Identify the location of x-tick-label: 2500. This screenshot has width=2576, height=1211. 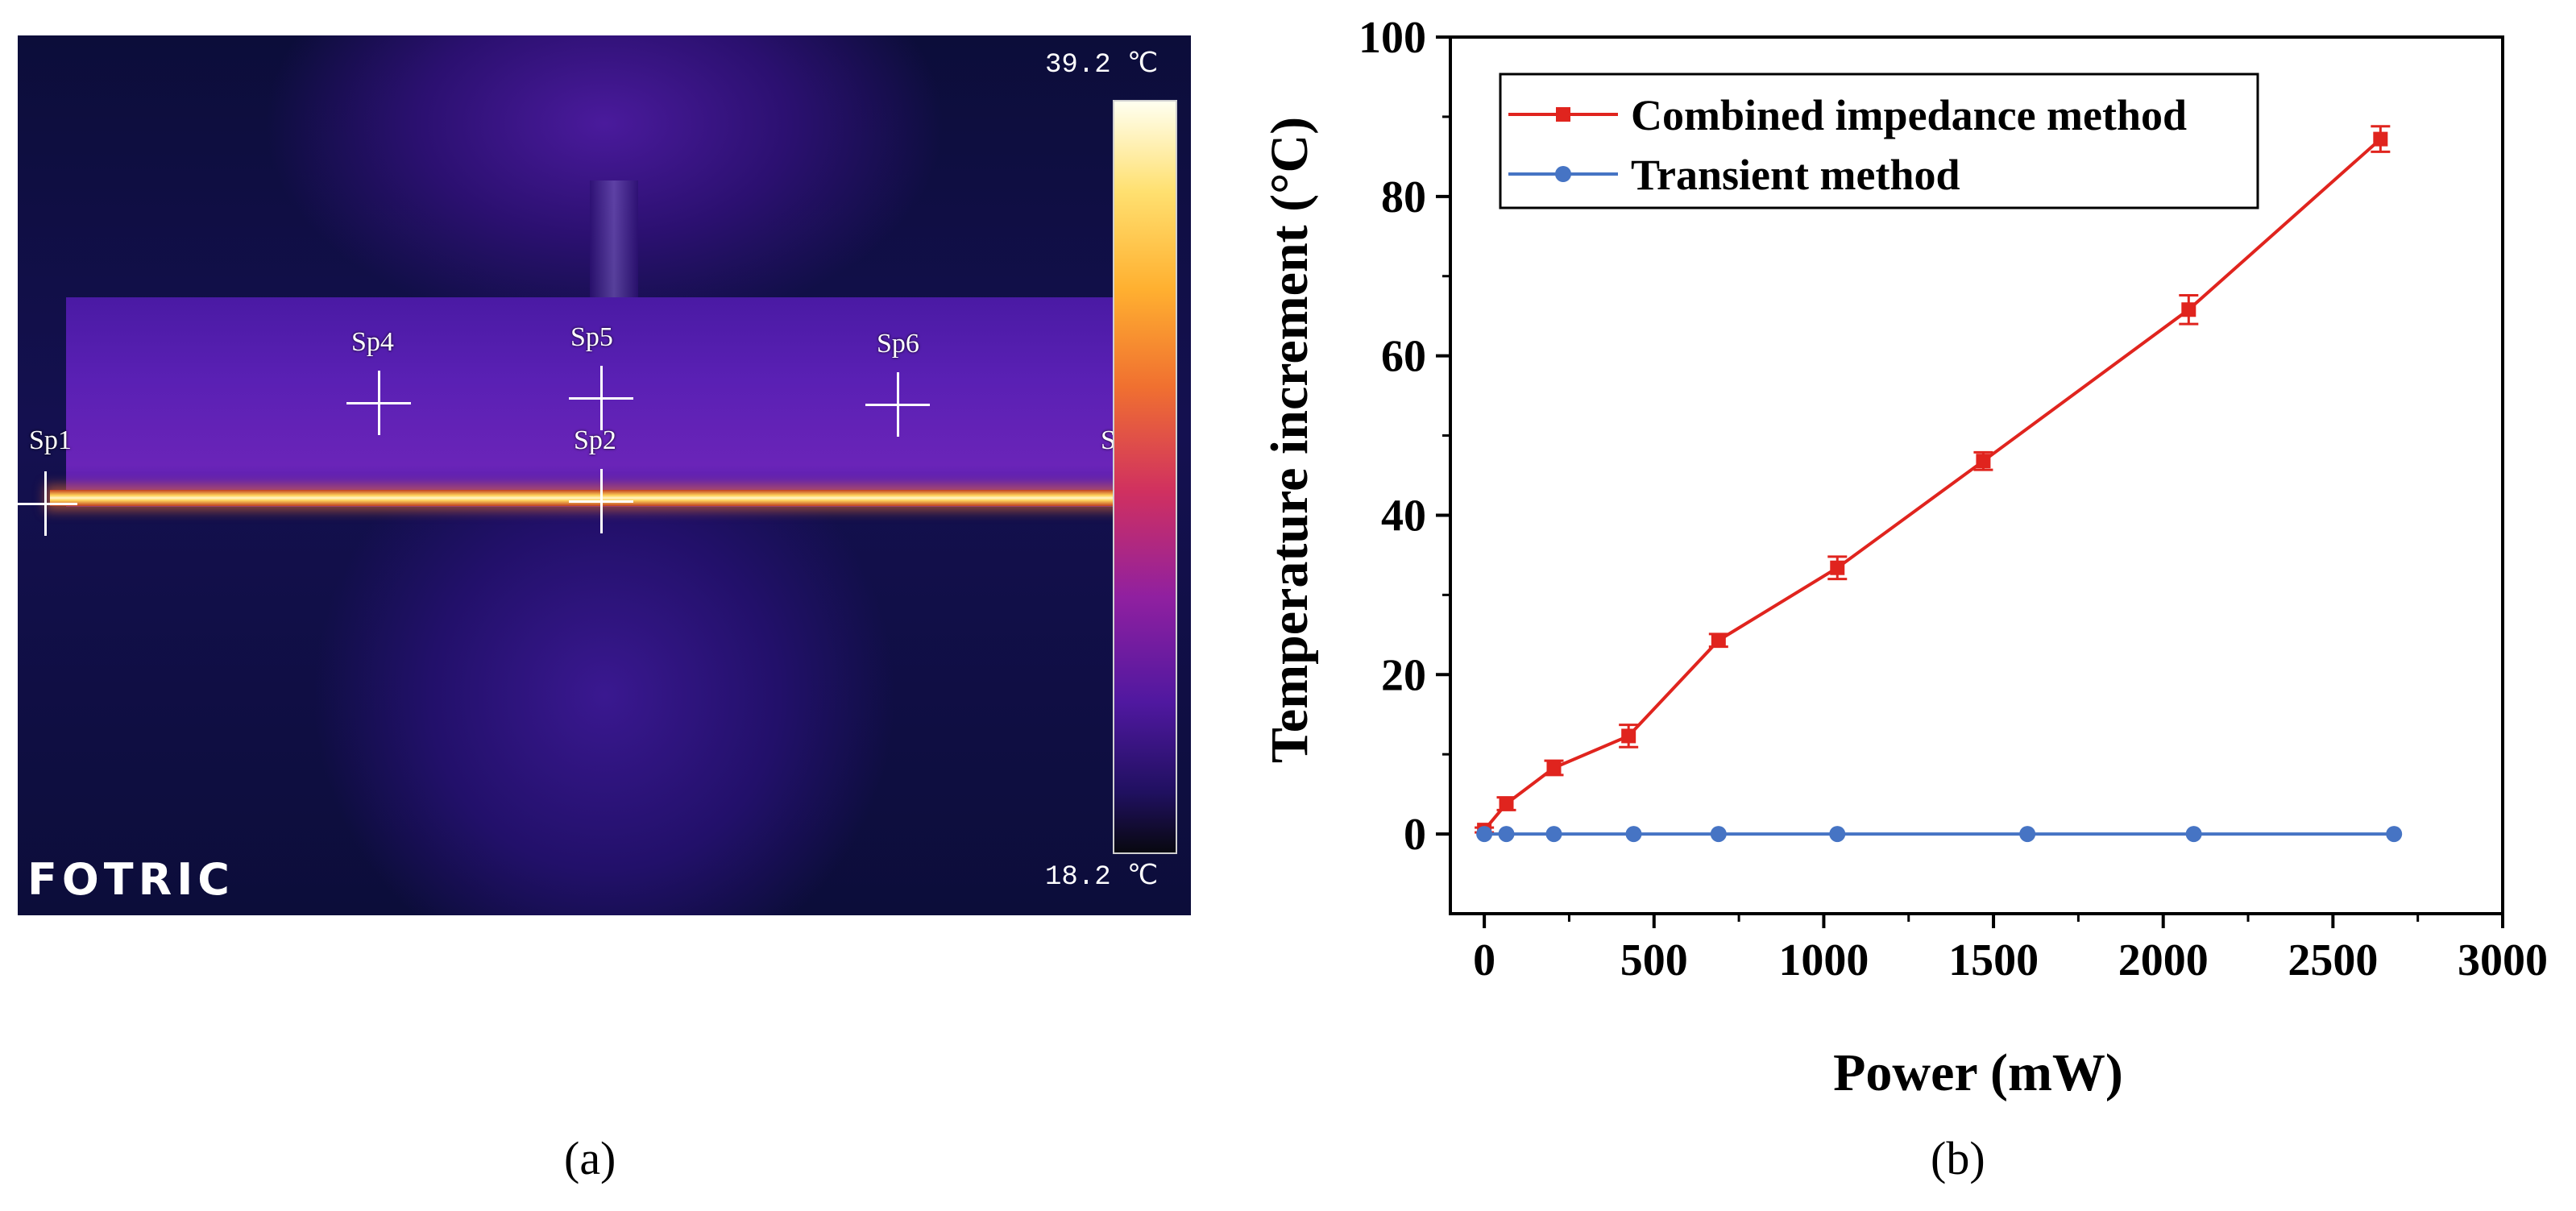
(2333, 960).